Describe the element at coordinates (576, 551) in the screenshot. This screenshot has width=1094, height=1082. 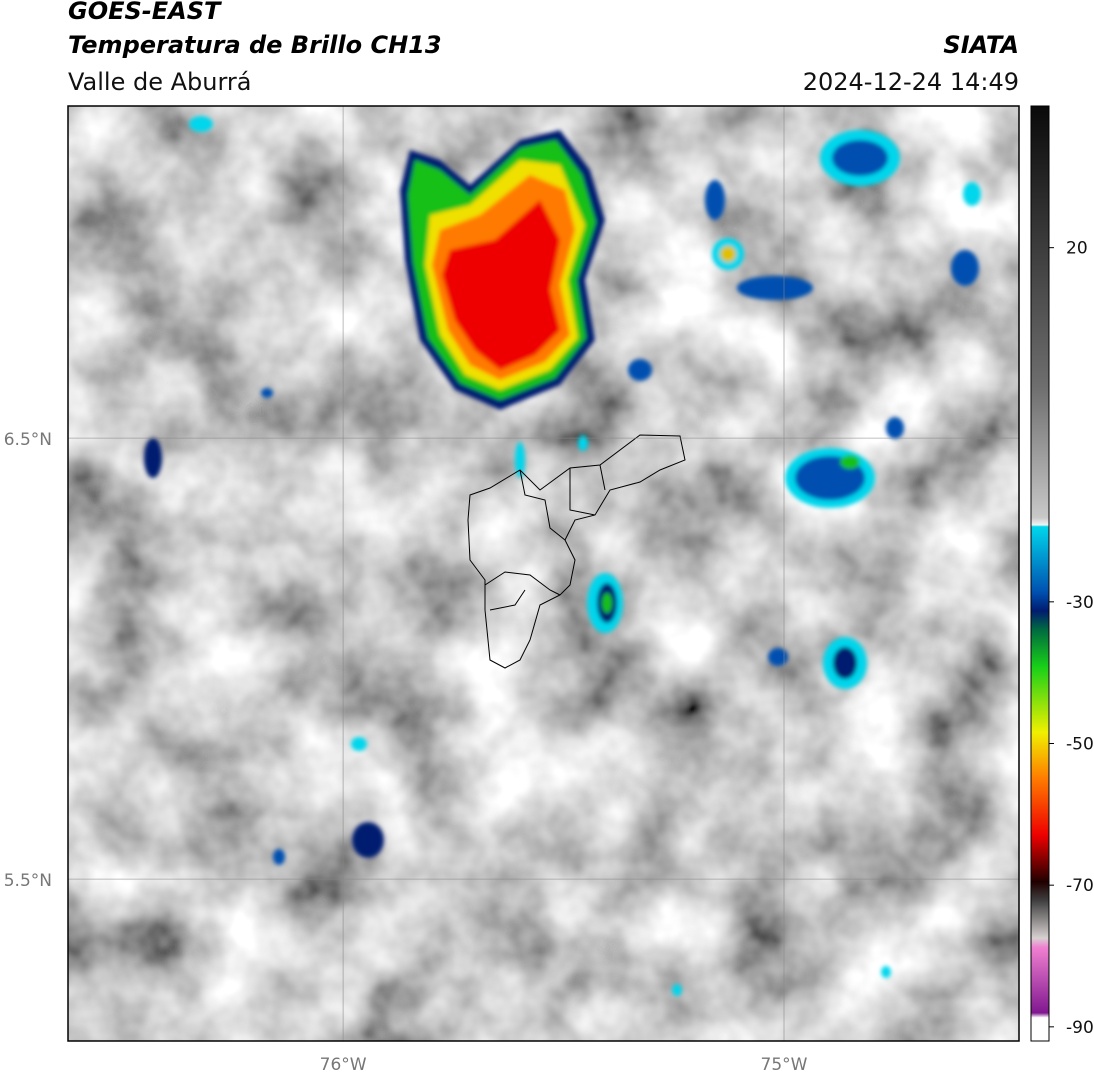
I see `municipal-boundaries` at that location.